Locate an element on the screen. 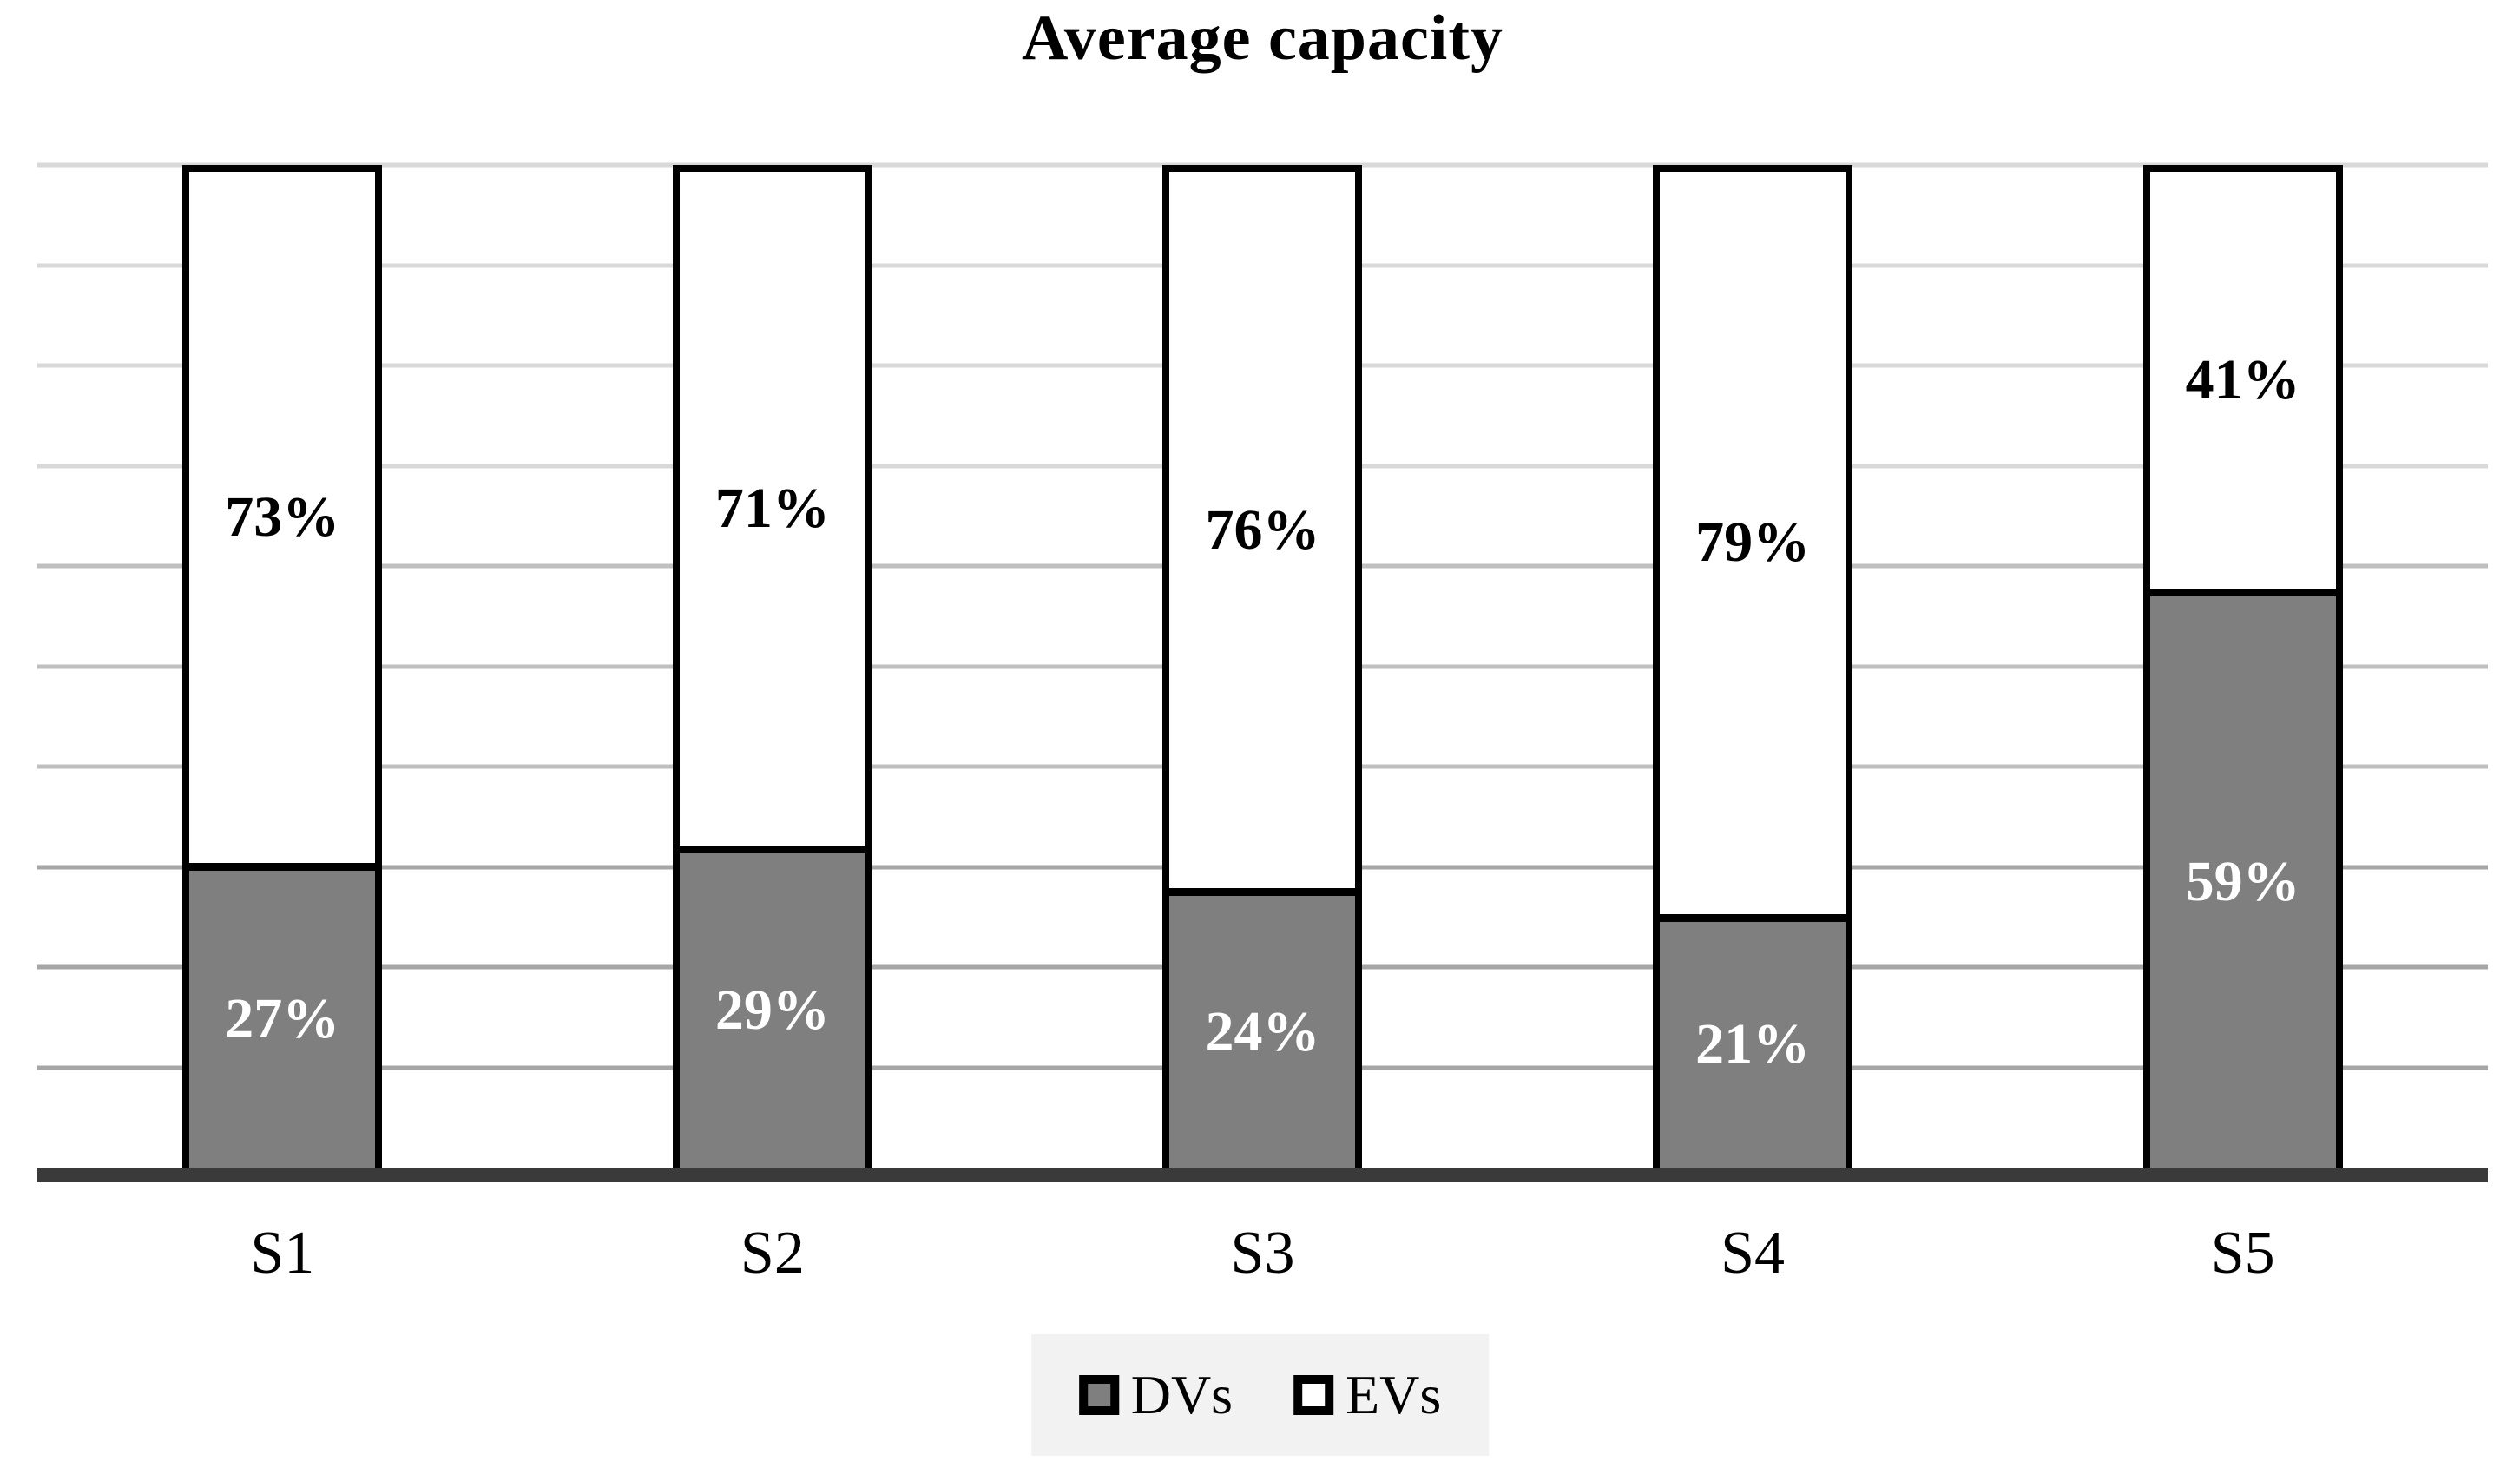  data-label-dvs-s1: 27% is located at coordinates (282, 1018).